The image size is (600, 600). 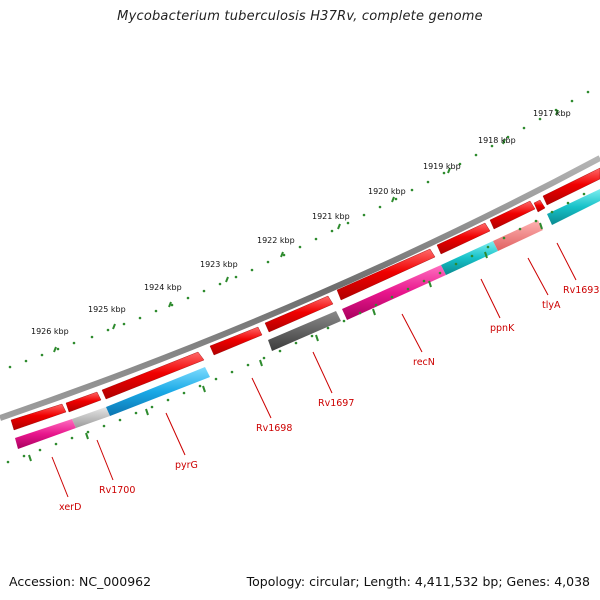 I want to click on gene-ppnK, so click(x=469, y=258).